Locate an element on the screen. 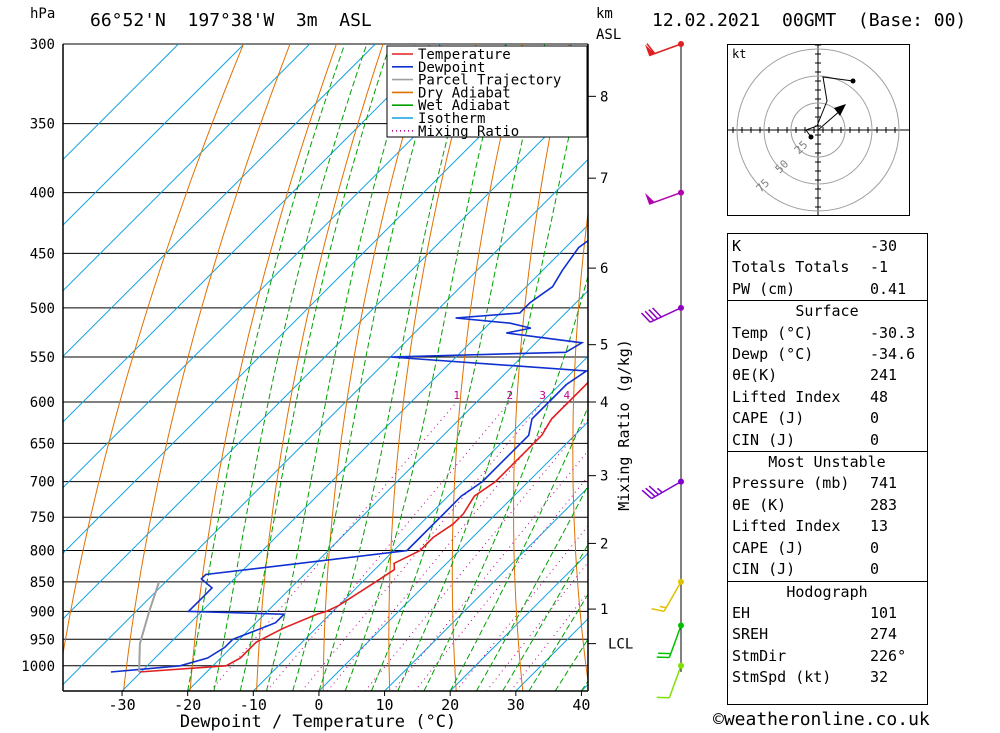  pressure-tick-label: 1000 is located at coordinates (38, 667).